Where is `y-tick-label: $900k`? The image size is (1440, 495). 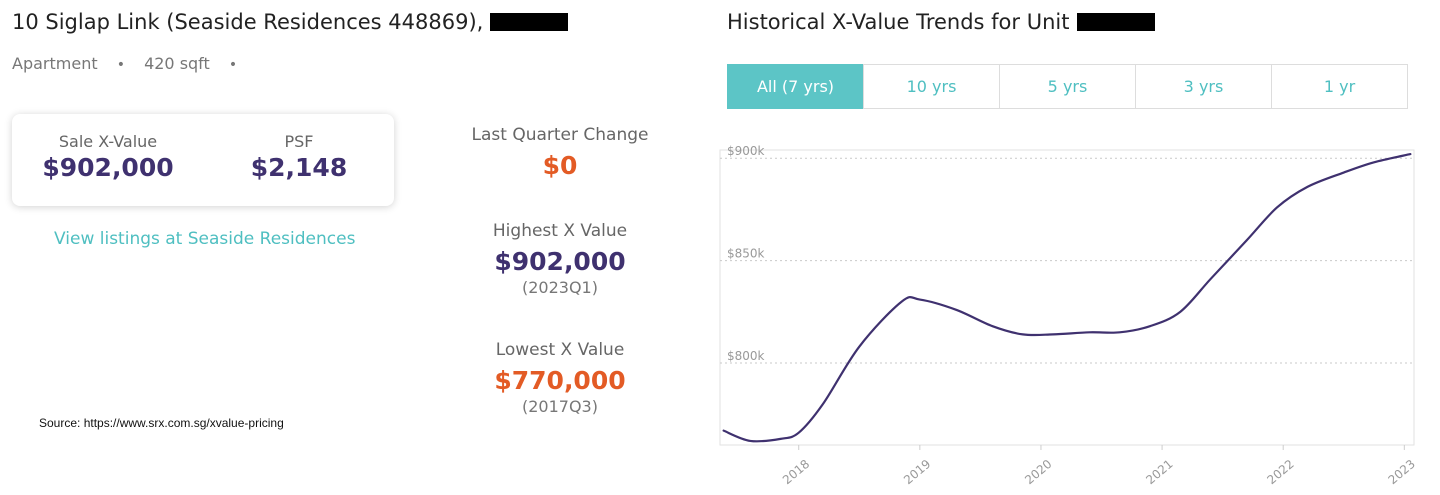 y-tick-label: $900k is located at coordinates (746, 151).